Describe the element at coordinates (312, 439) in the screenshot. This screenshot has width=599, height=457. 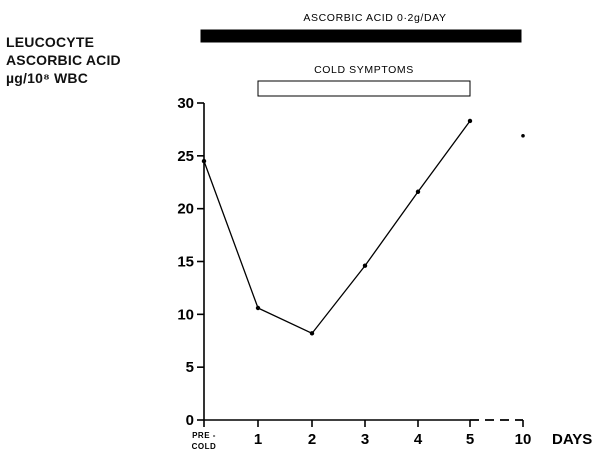
I see `x-tick-label-2: 2` at that location.